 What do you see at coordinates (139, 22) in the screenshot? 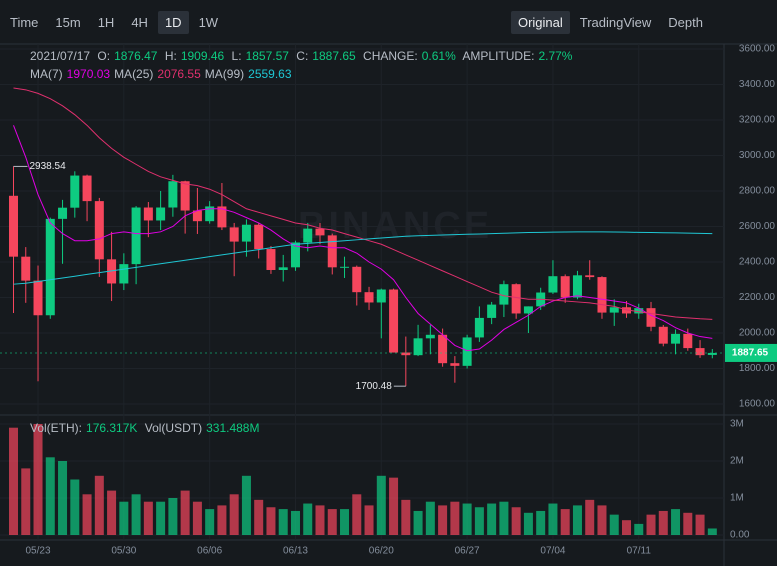
I see `interval-tab: 4H` at bounding box center [139, 22].